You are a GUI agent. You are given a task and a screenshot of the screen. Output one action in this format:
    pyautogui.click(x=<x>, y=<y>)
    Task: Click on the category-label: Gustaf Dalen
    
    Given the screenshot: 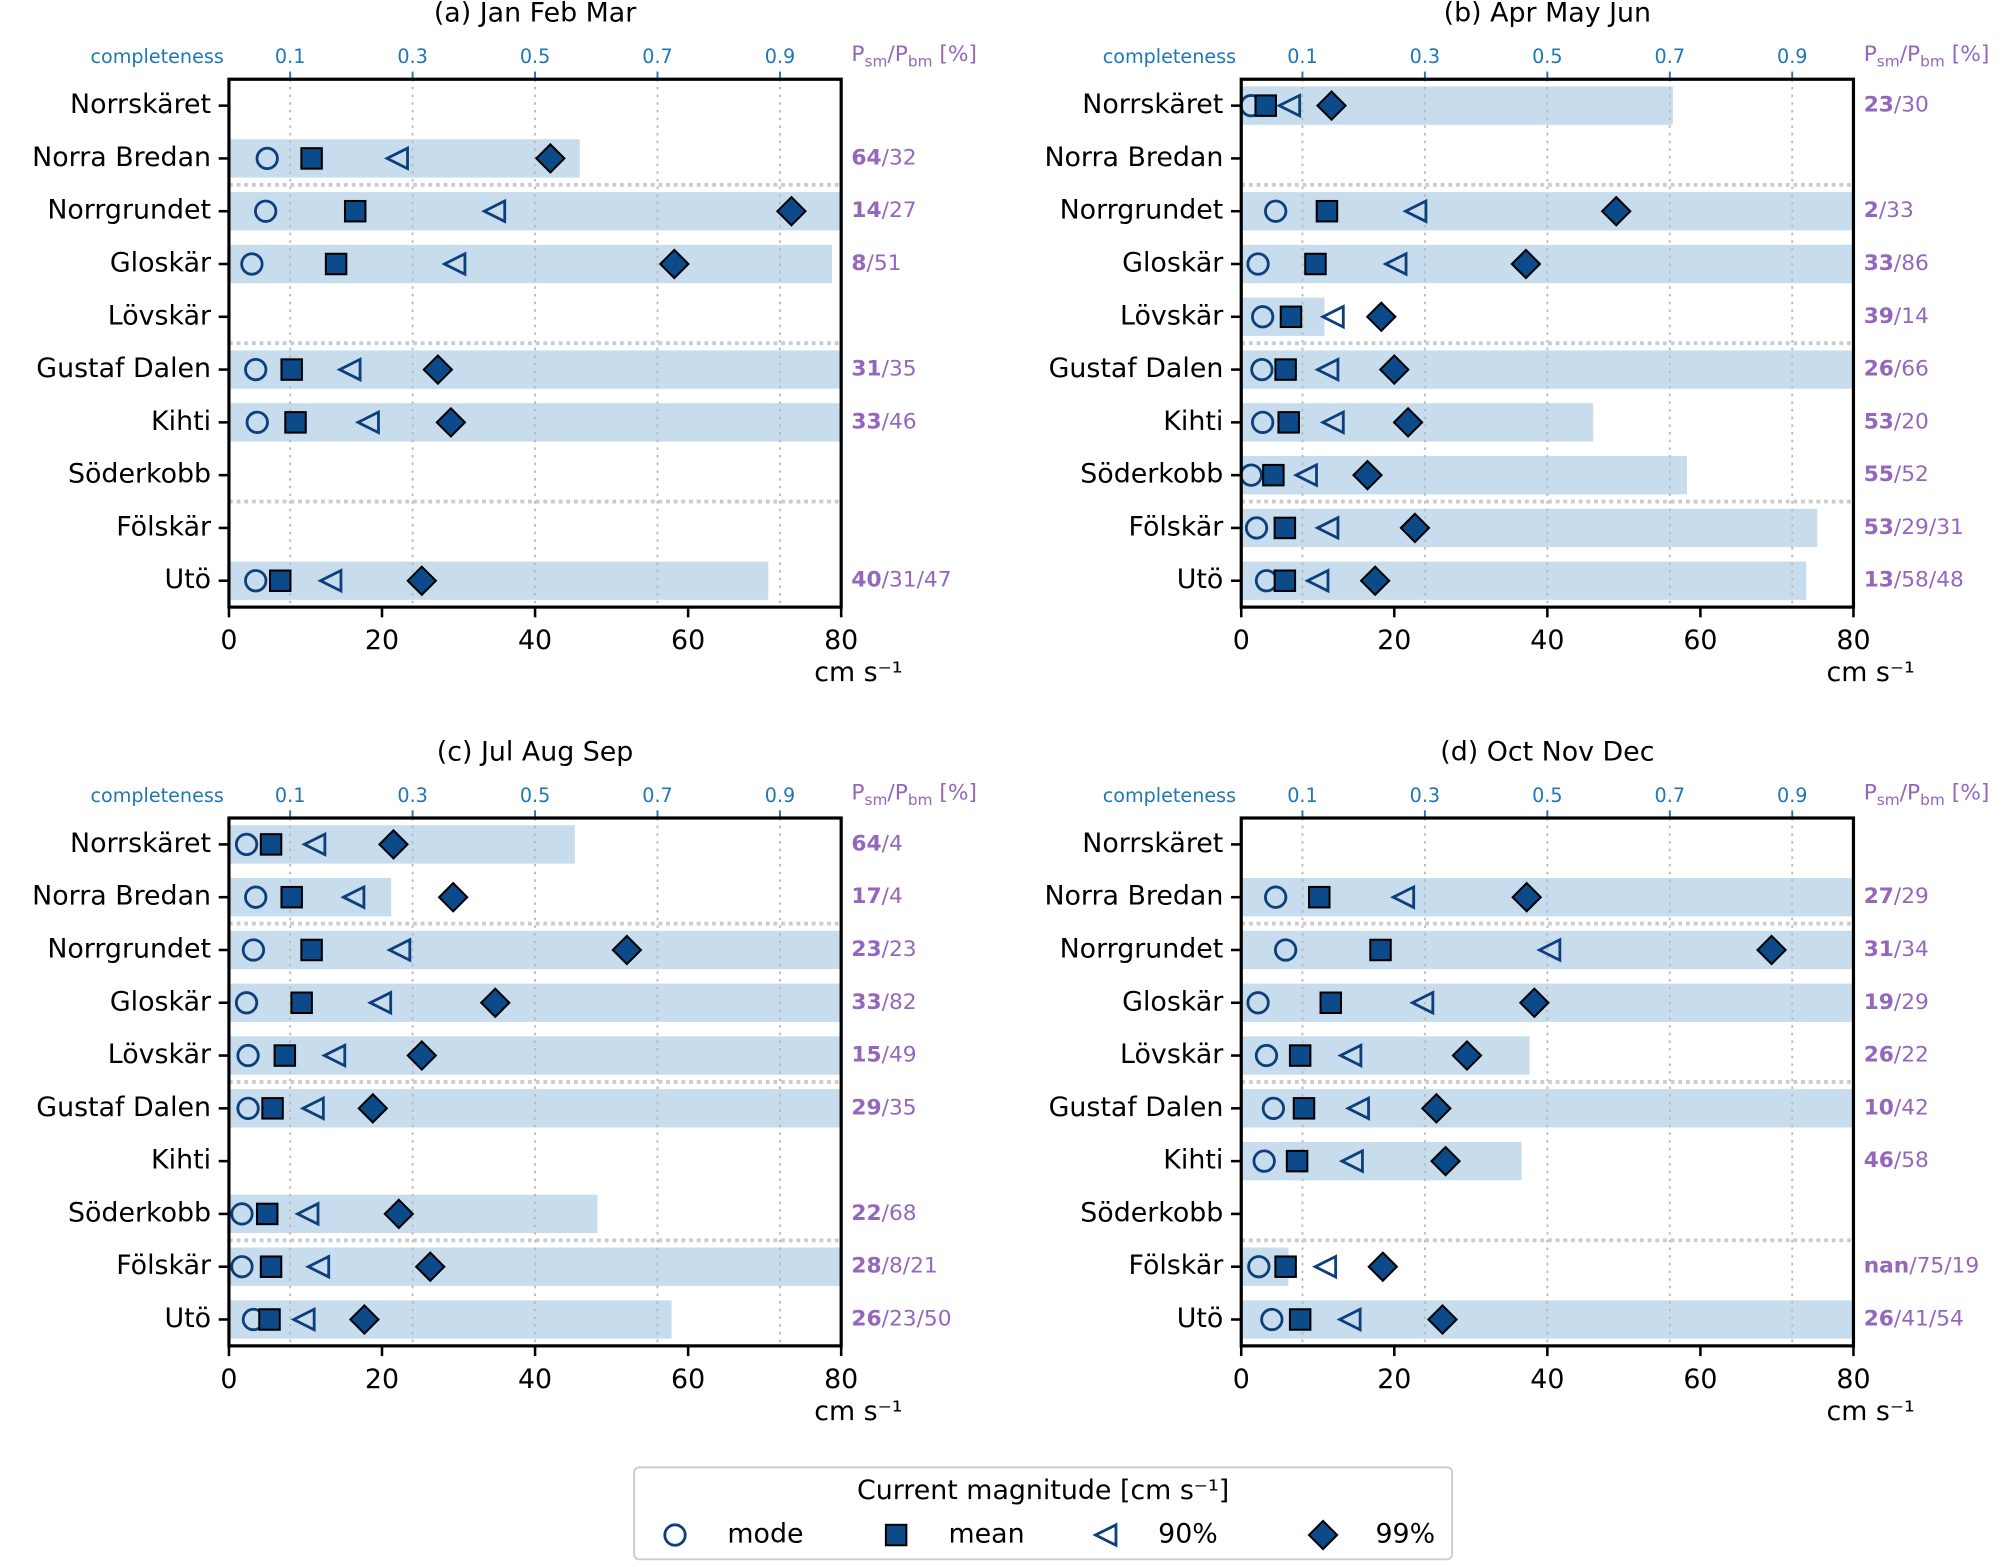 What is the action you would take?
    pyautogui.click(x=1136, y=1107)
    